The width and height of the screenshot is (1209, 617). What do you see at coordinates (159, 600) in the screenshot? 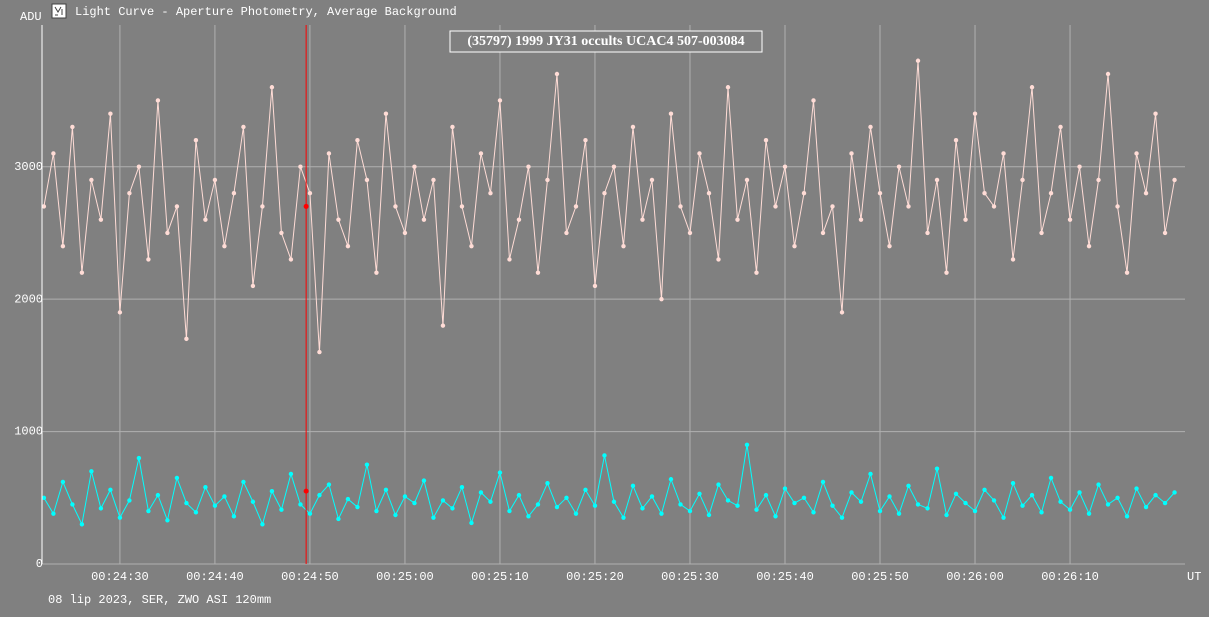
I see `footer: 08 lip 2023, SER, ZWO ASI 120mm` at bounding box center [159, 600].